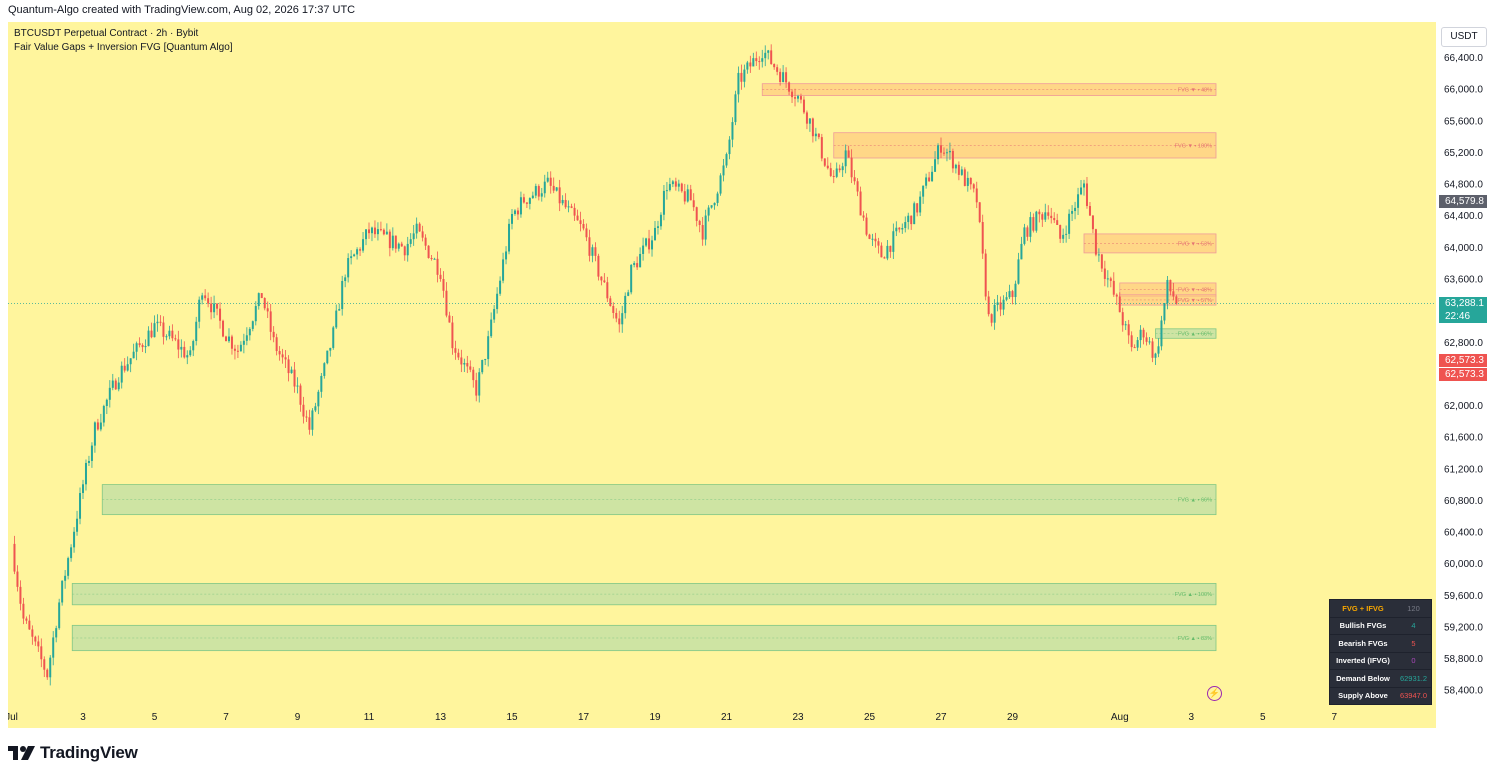 The width and height of the screenshot is (1500, 777). What do you see at coordinates (672, 717) in the screenshot?
I see `time-axis-labels: Jul 3 5 7 9 11 13 15 17 19 21 23 25 27 29 Aug 3 5 7` at bounding box center [672, 717].